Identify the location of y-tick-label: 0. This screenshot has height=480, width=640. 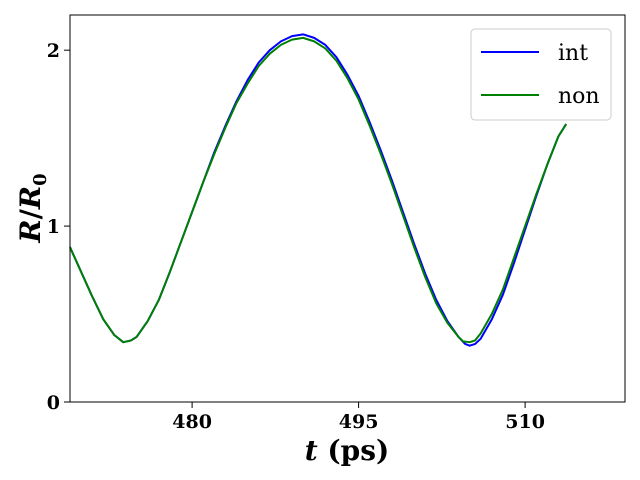
(53, 403).